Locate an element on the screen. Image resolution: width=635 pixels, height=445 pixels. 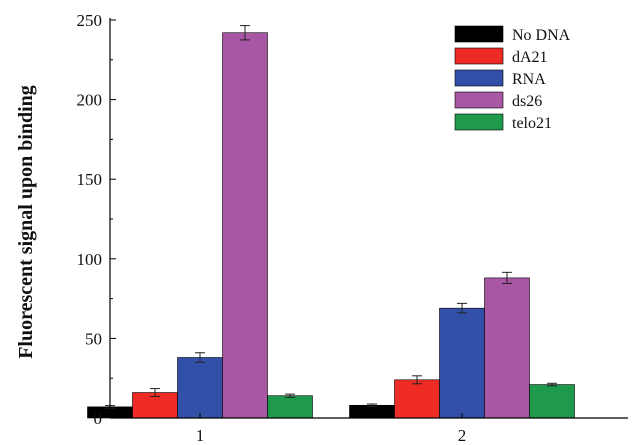
legend-label-telo21: telo21 is located at coordinates (532, 123).